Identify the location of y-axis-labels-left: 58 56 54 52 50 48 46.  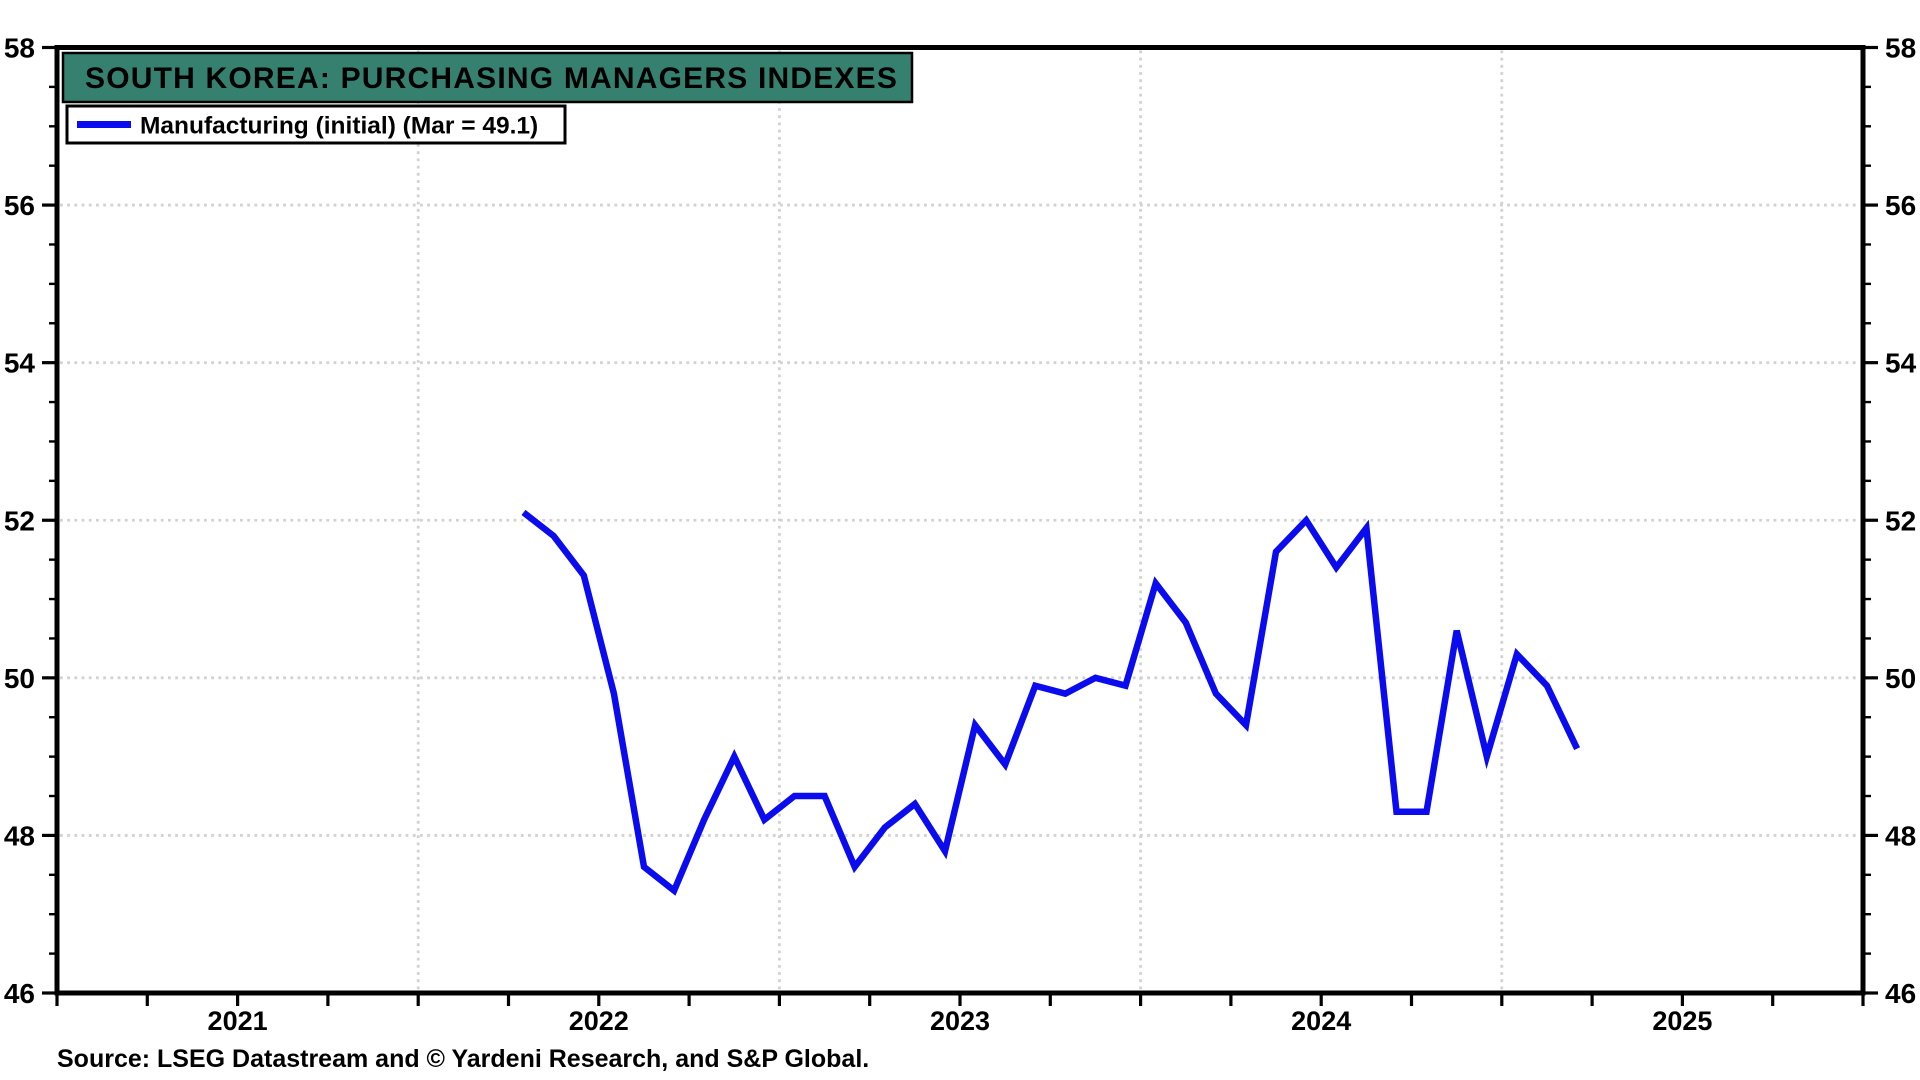
(20, 521).